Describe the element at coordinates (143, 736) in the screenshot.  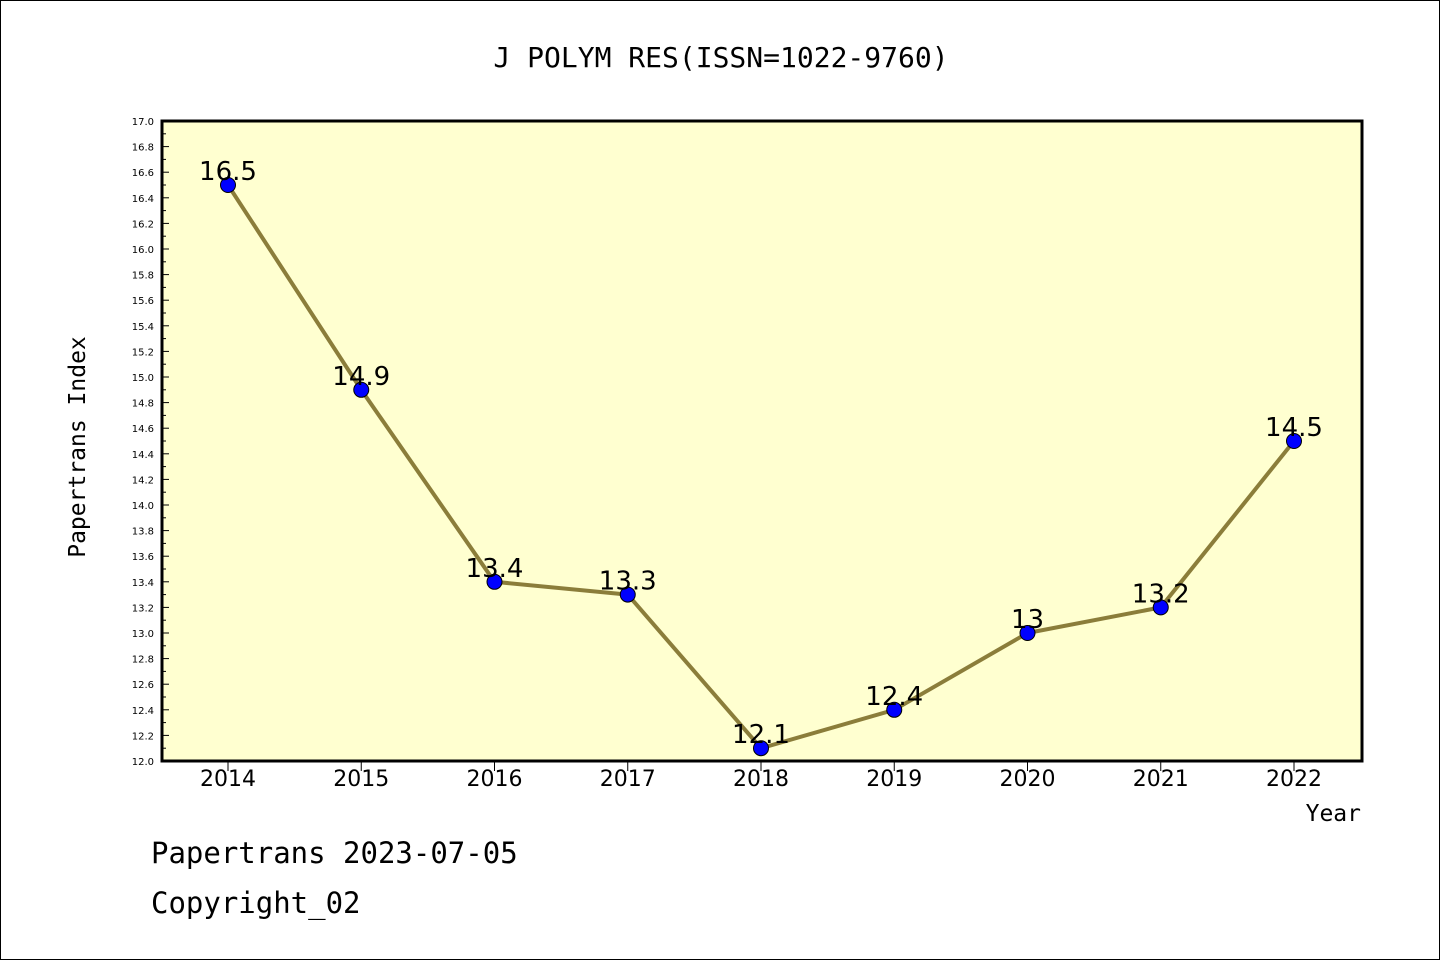
I see `y-tick-label: 12.2` at that location.